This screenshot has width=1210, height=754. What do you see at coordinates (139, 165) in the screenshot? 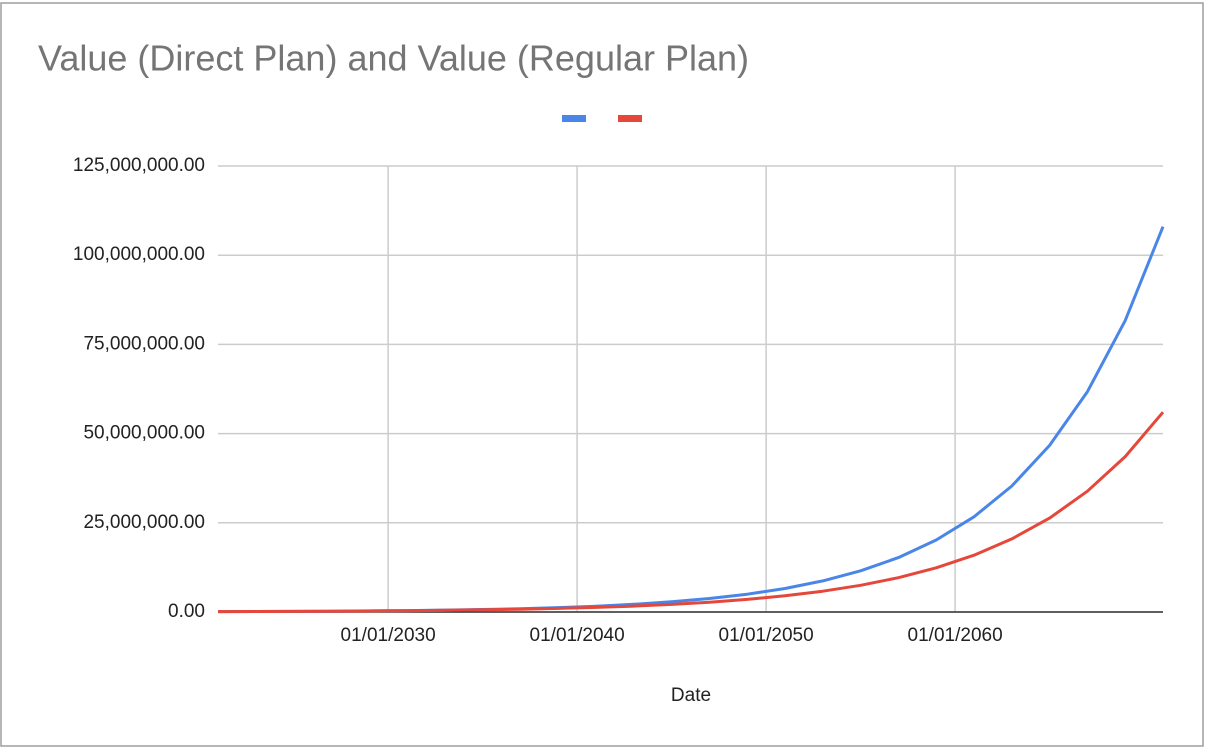
I see `y-tick-label: 125,000,000.00` at bounding box center [139, 165].